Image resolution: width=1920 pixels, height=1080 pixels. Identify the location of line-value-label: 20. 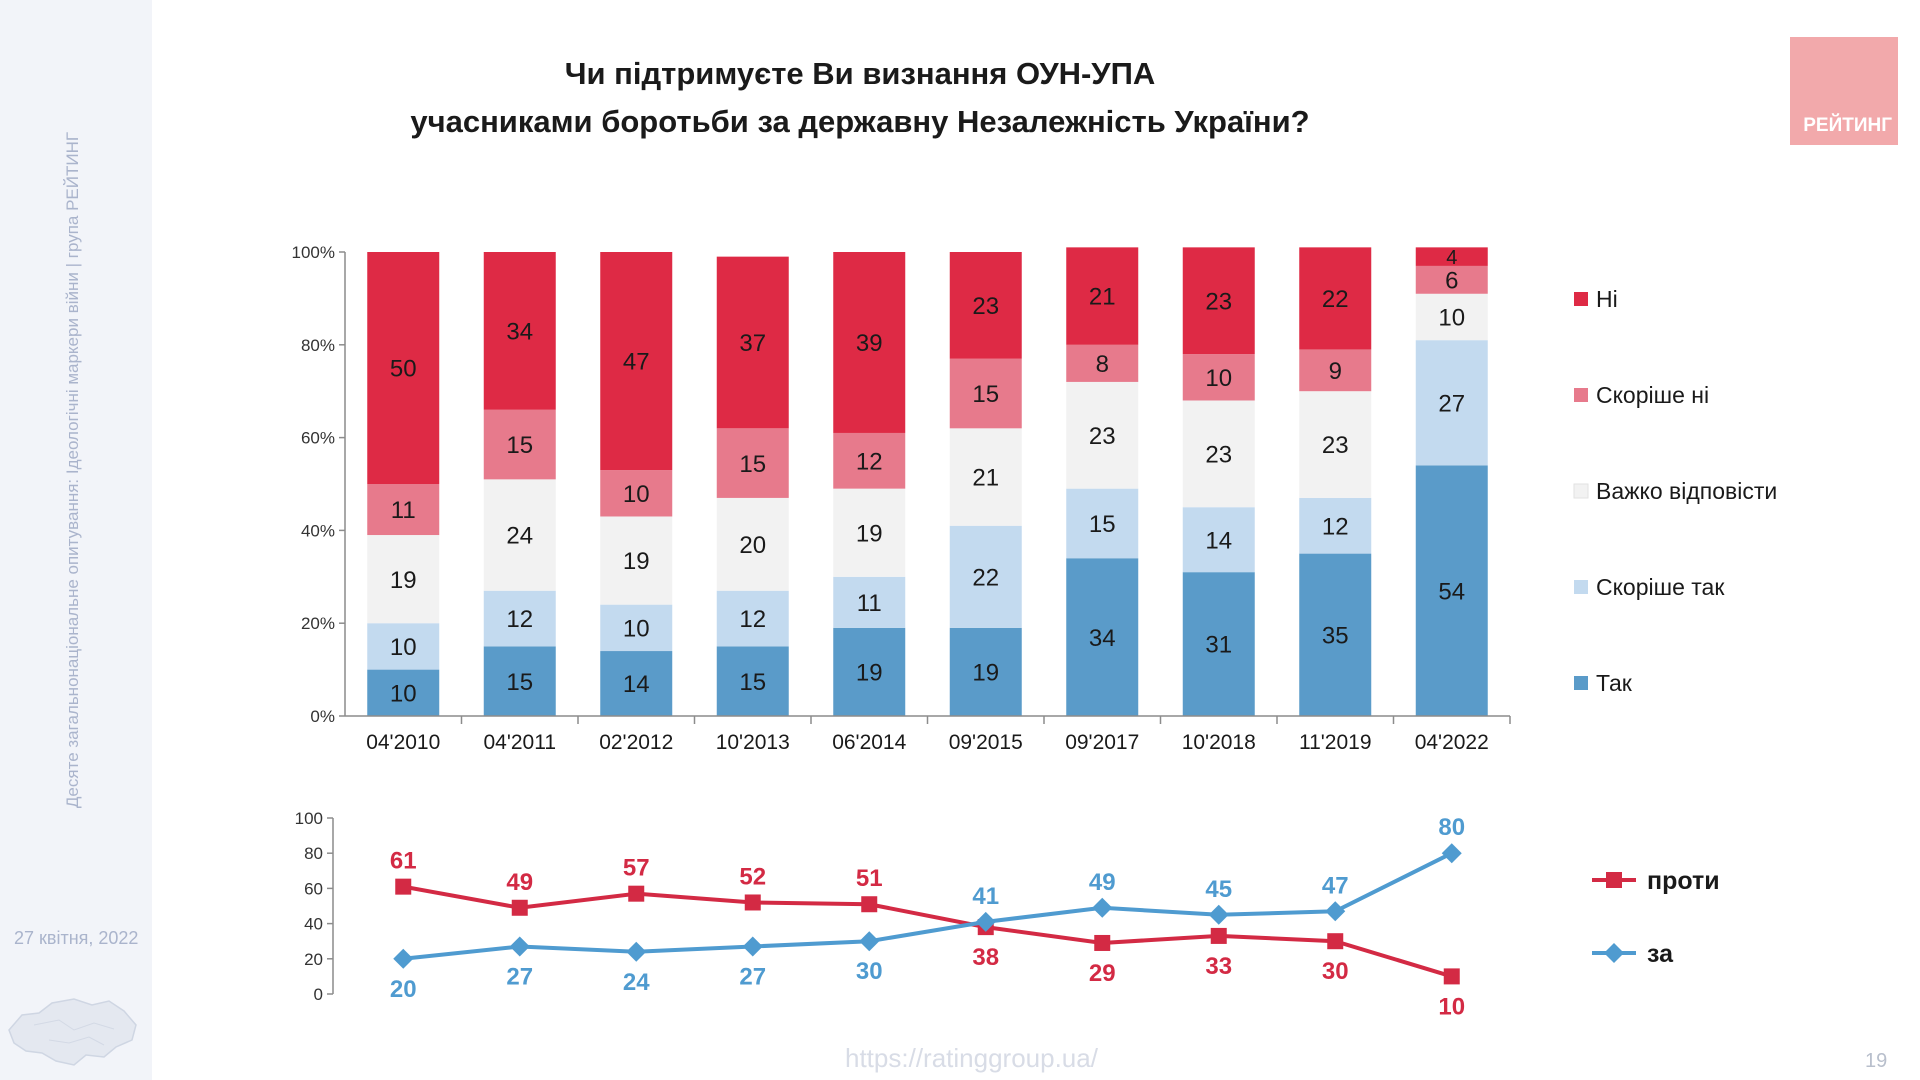
(403, 989).